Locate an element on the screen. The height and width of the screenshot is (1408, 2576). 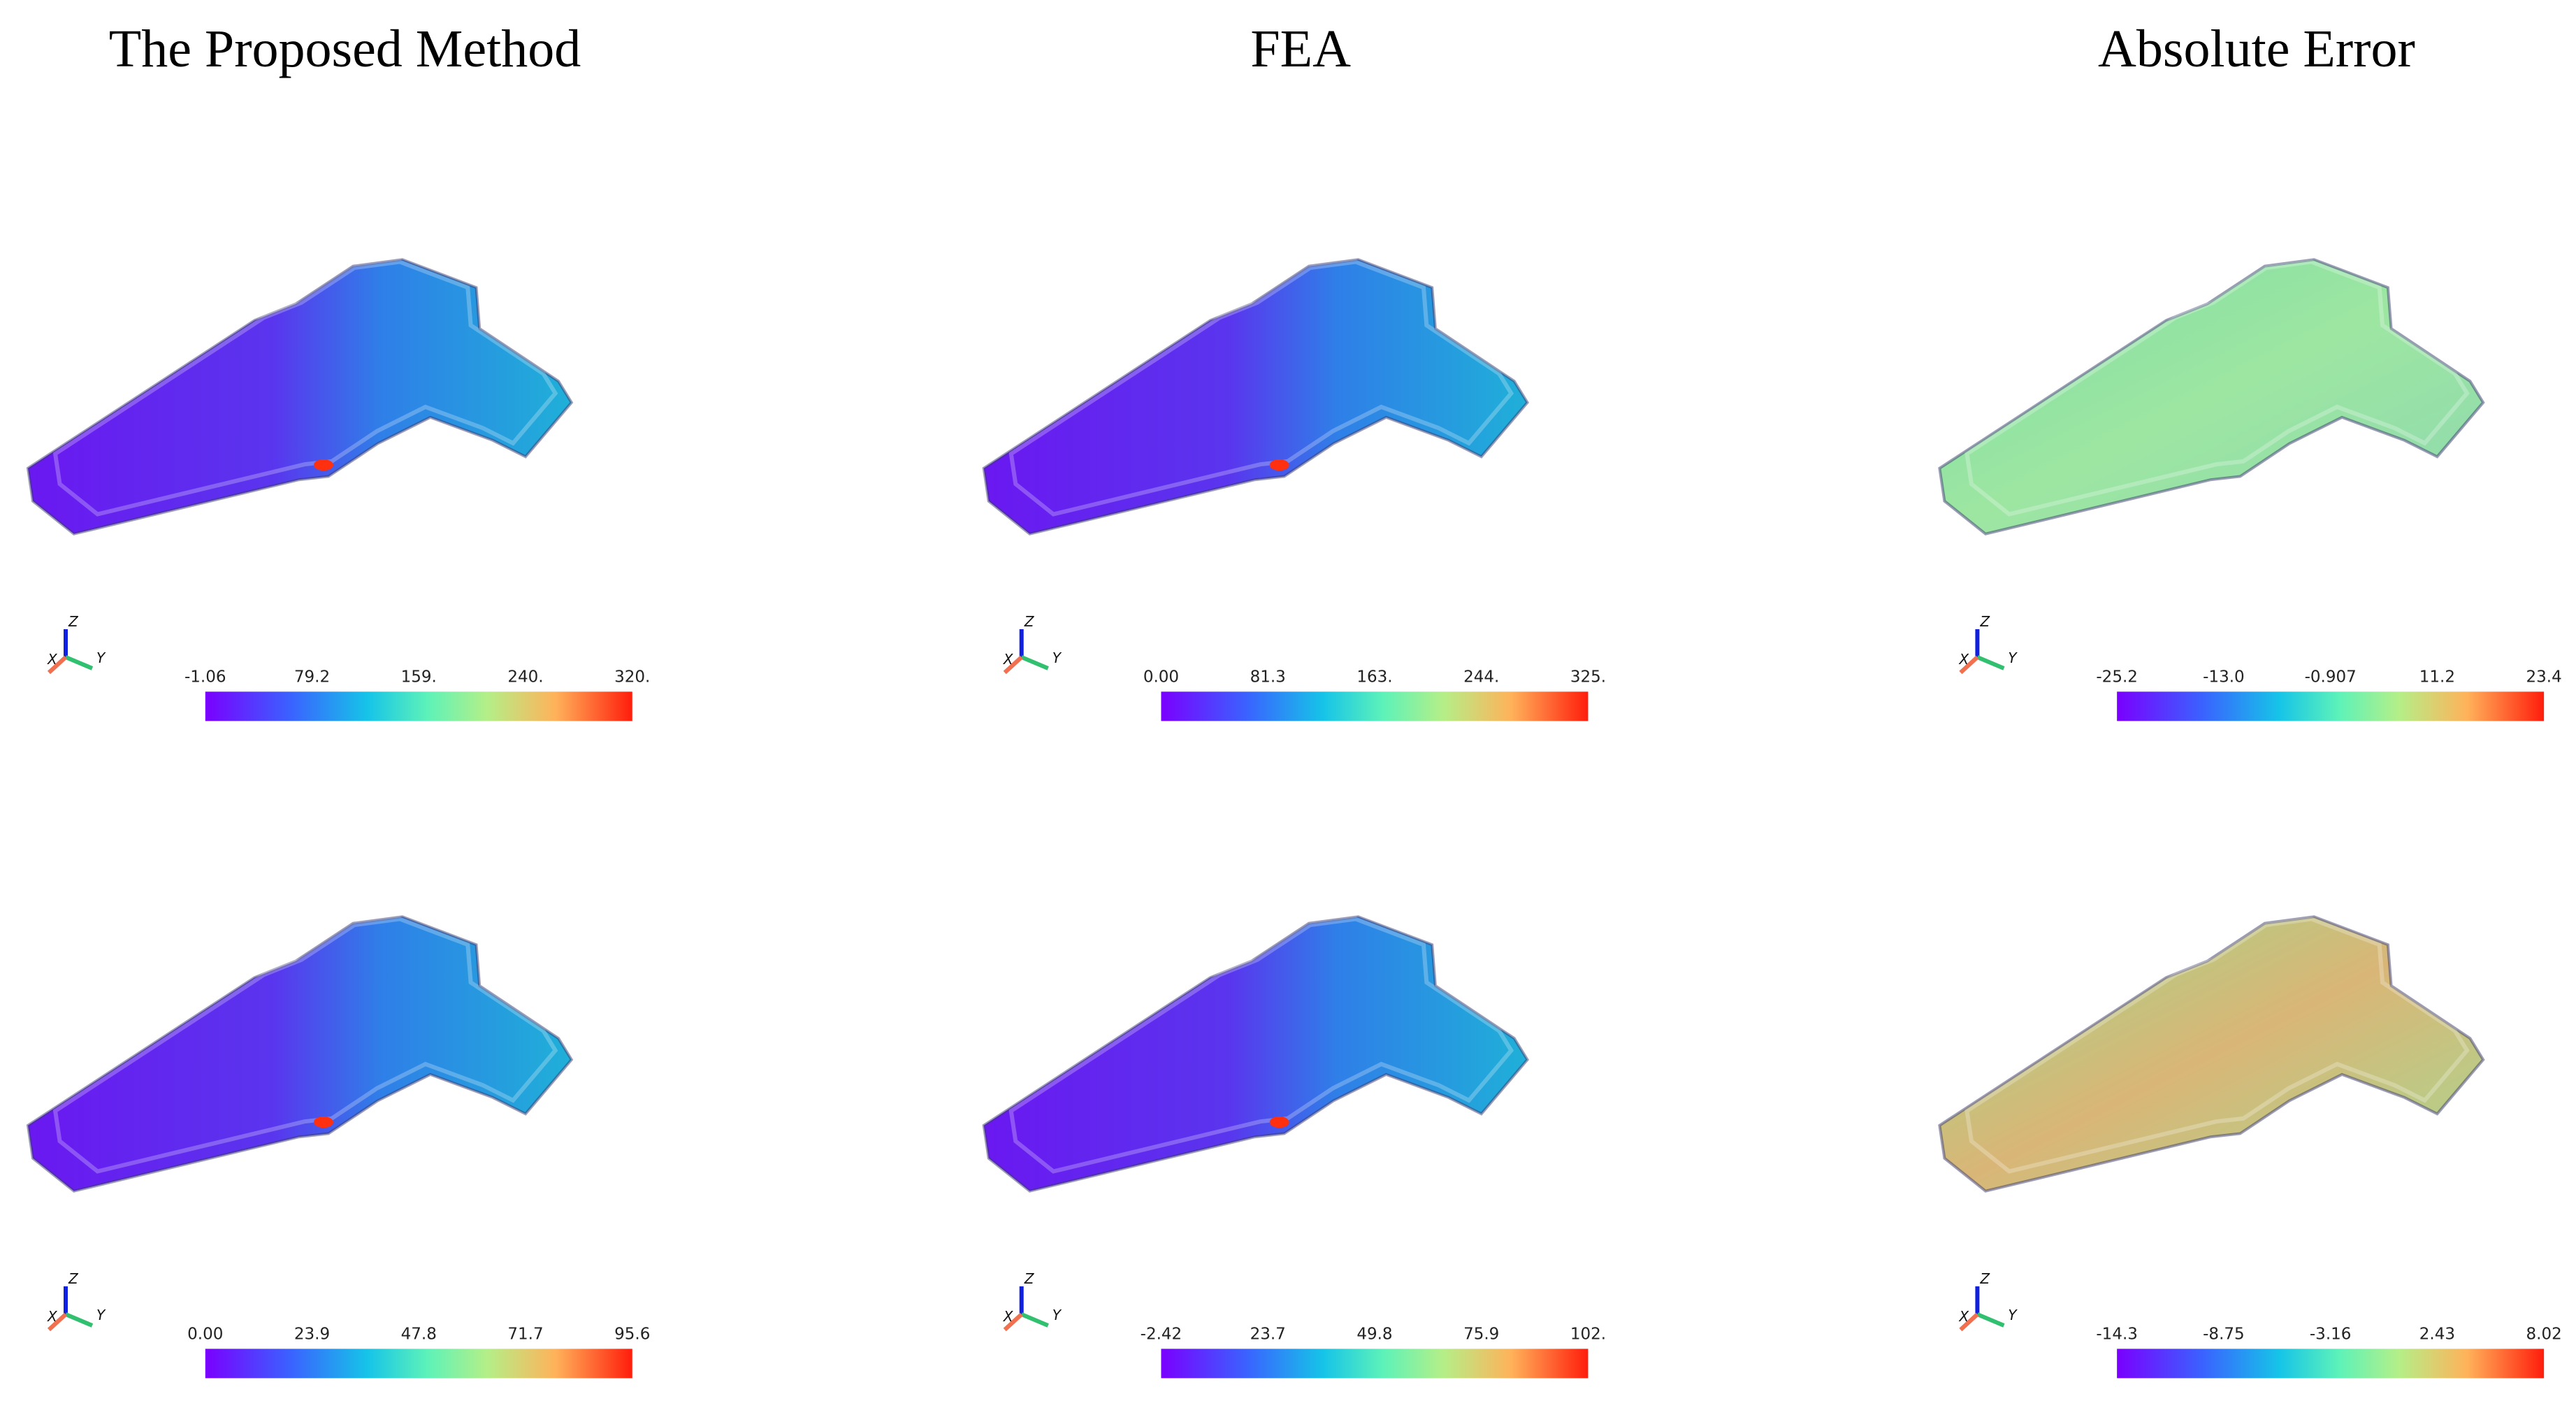
colorbar-tick-label: -3.16 is located at coordinates (2331, 1334).